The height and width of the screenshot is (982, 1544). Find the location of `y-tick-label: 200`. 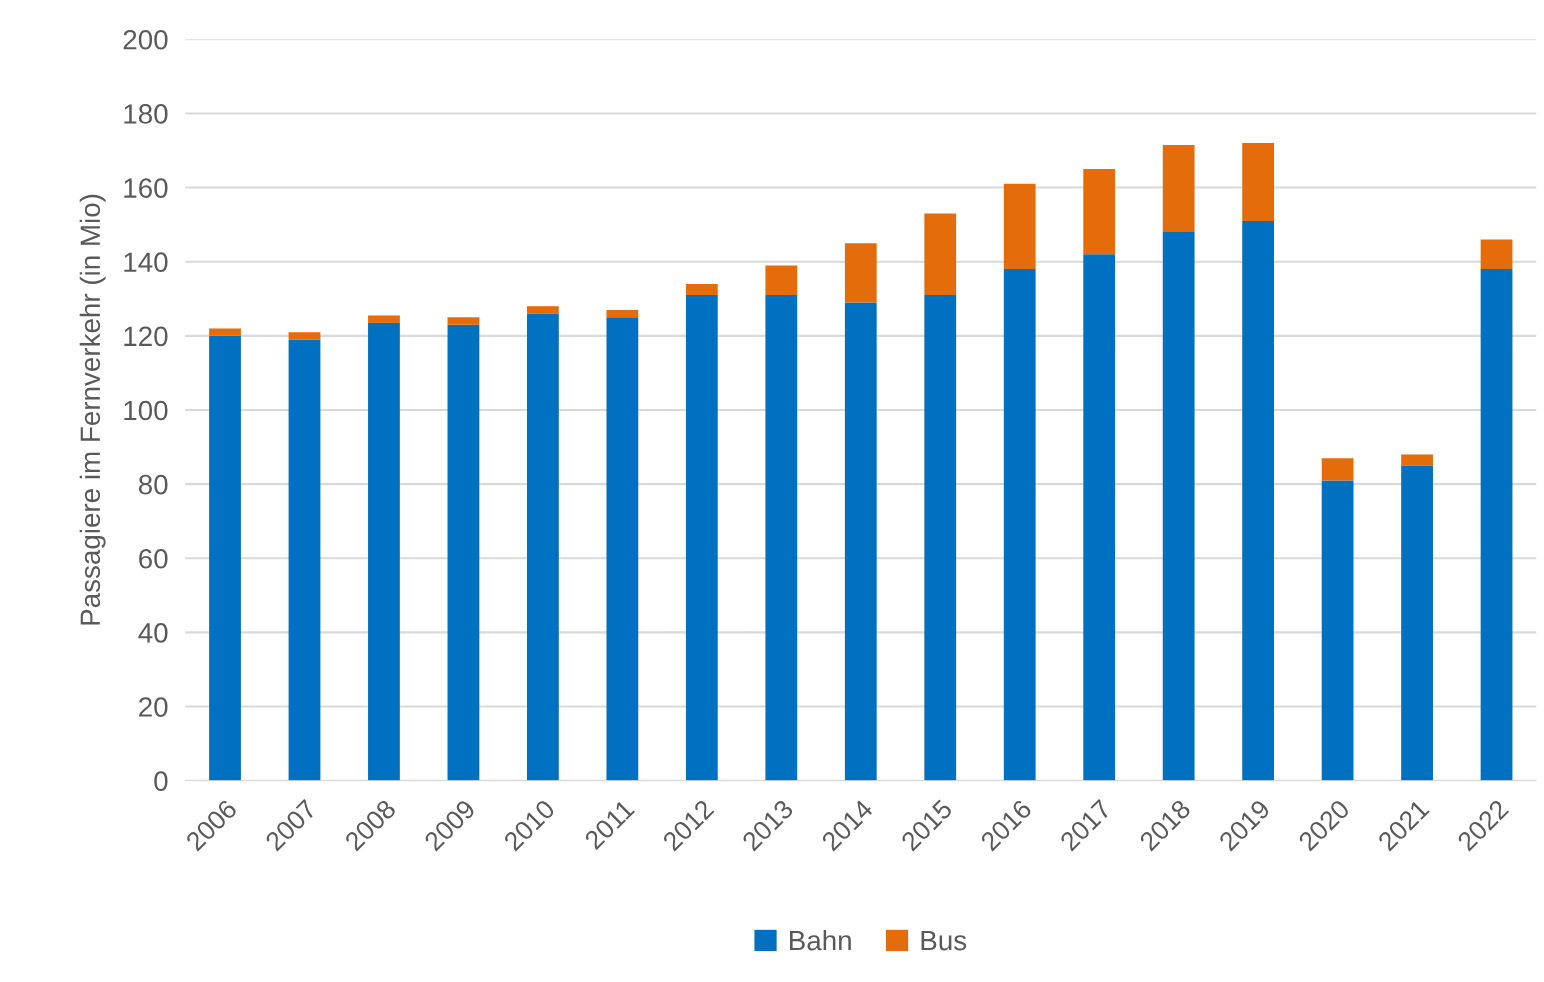

y-tick-label: 200 is located at coordinates (145, 39).